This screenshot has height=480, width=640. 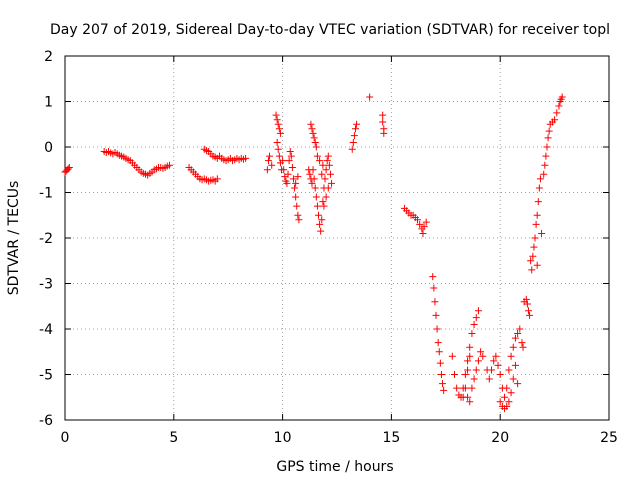 What do you see at coordinates (46, 330) in the screenshot?
I see `y-tick-label: -4` at bounding box center [46, 330].